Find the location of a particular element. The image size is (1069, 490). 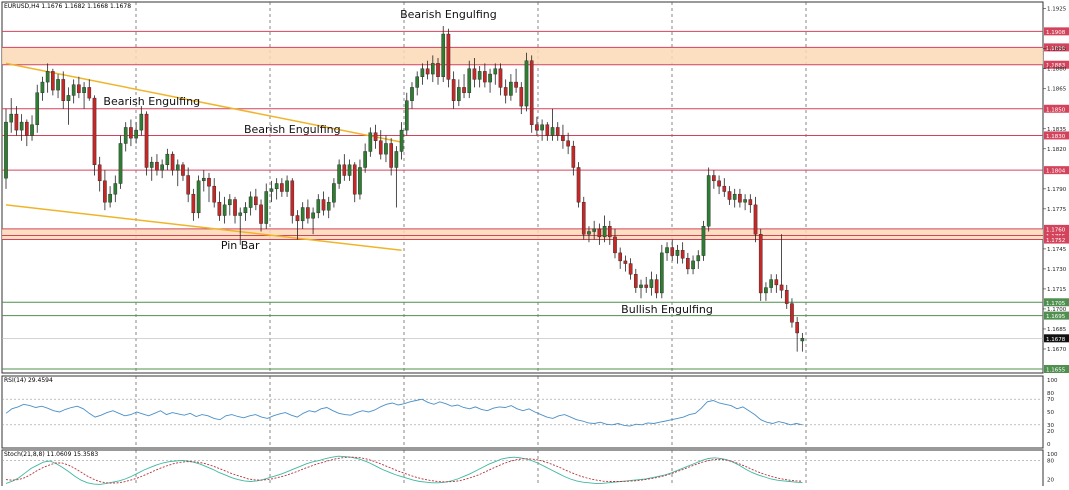

stoch-tick-label: 100 is located at coordinates (1052, 455).